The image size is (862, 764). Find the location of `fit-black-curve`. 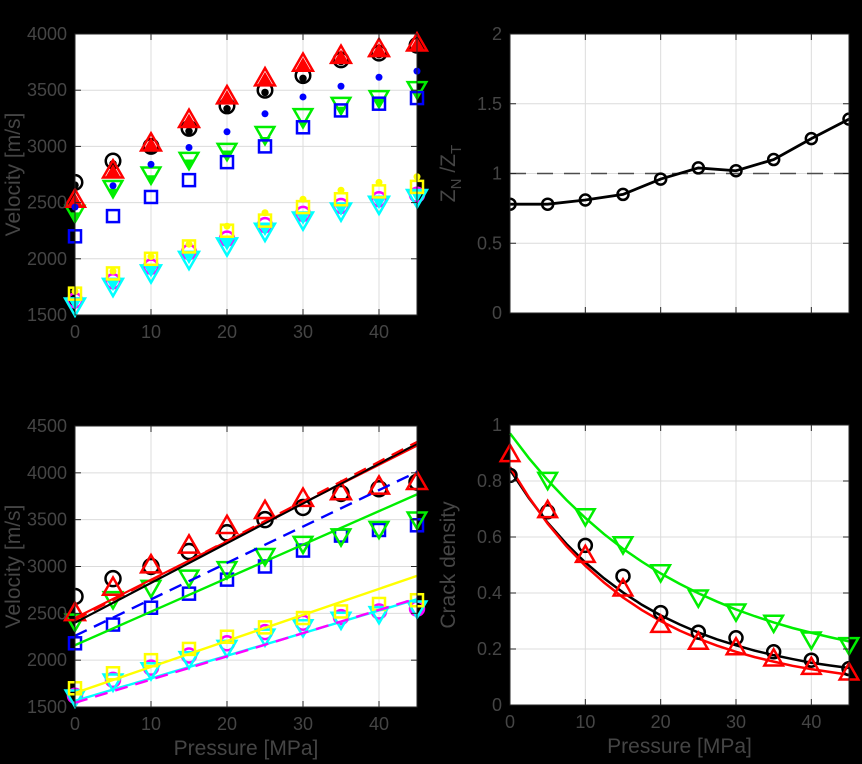

fit-black-curve is located at coordinates (679, 569).